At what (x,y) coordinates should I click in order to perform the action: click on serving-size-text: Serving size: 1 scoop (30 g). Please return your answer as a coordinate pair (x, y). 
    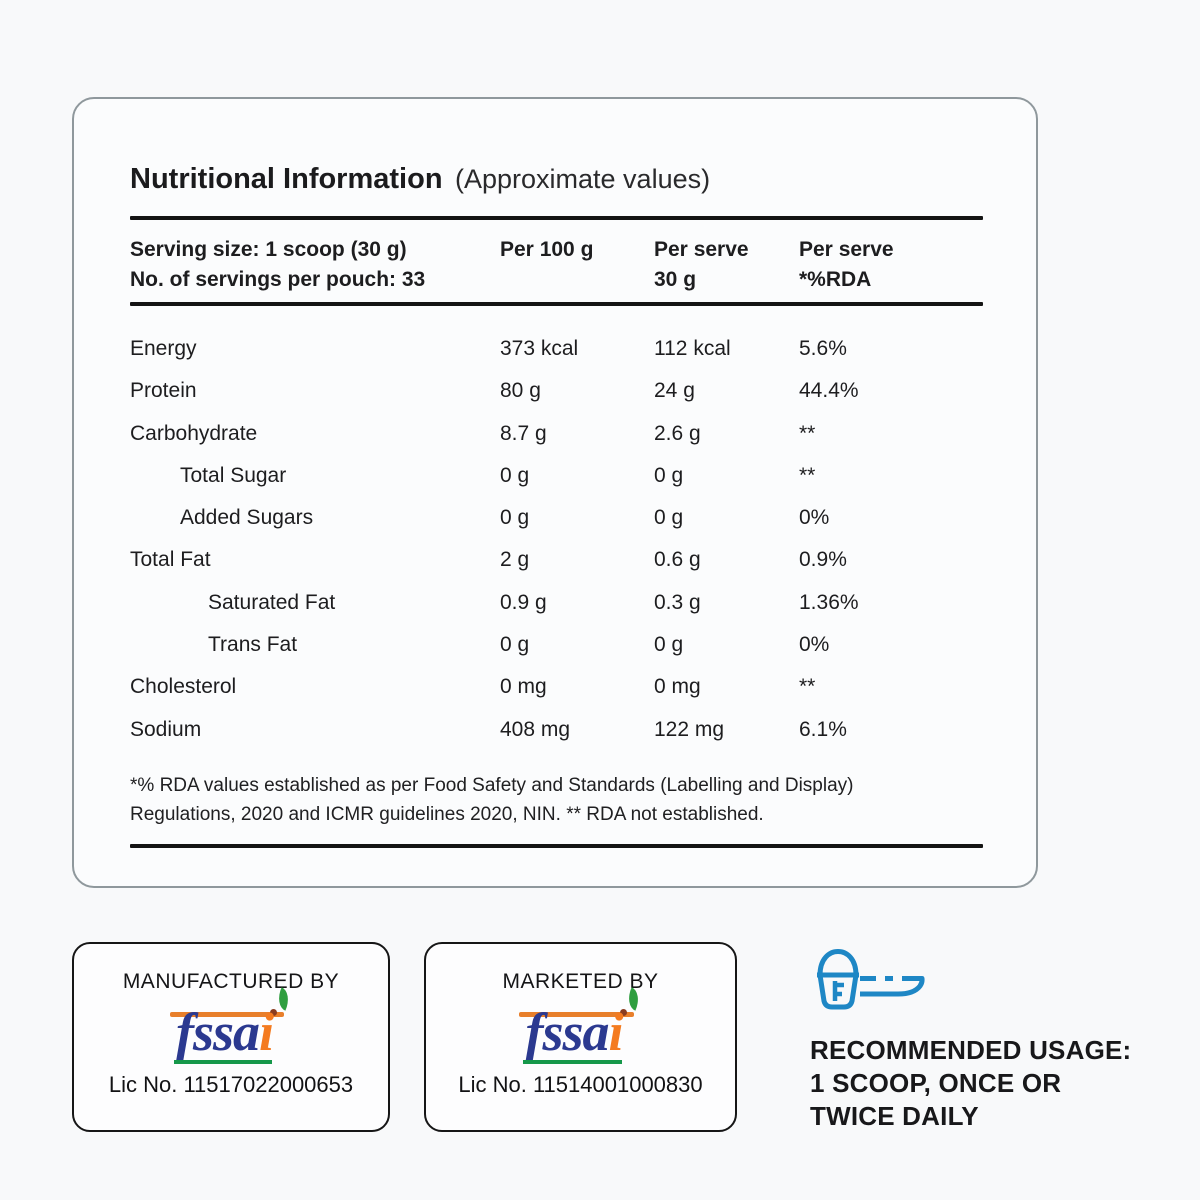
    Looking at the image, I should click on (268, 249).